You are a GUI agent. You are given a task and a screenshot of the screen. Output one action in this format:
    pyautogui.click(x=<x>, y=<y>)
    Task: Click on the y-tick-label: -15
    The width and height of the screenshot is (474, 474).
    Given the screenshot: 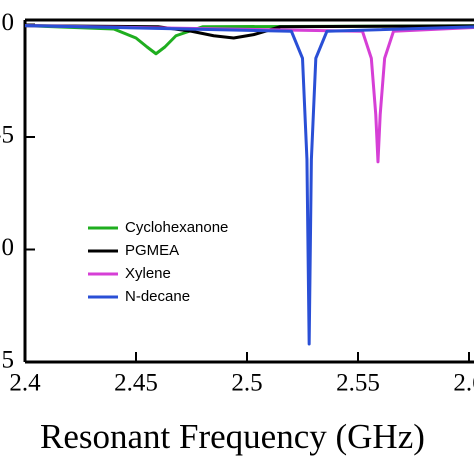 What is the action you would take?
    pyautogui.click(x=7, y=360)
    